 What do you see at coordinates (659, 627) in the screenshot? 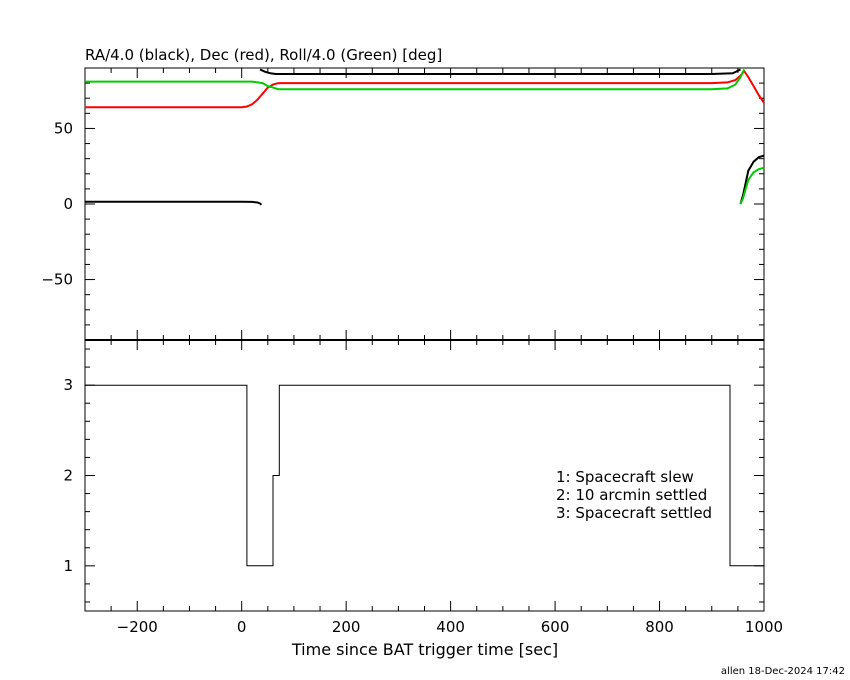
I see `x-tick-label: 800` at bounding box center [659, 627].